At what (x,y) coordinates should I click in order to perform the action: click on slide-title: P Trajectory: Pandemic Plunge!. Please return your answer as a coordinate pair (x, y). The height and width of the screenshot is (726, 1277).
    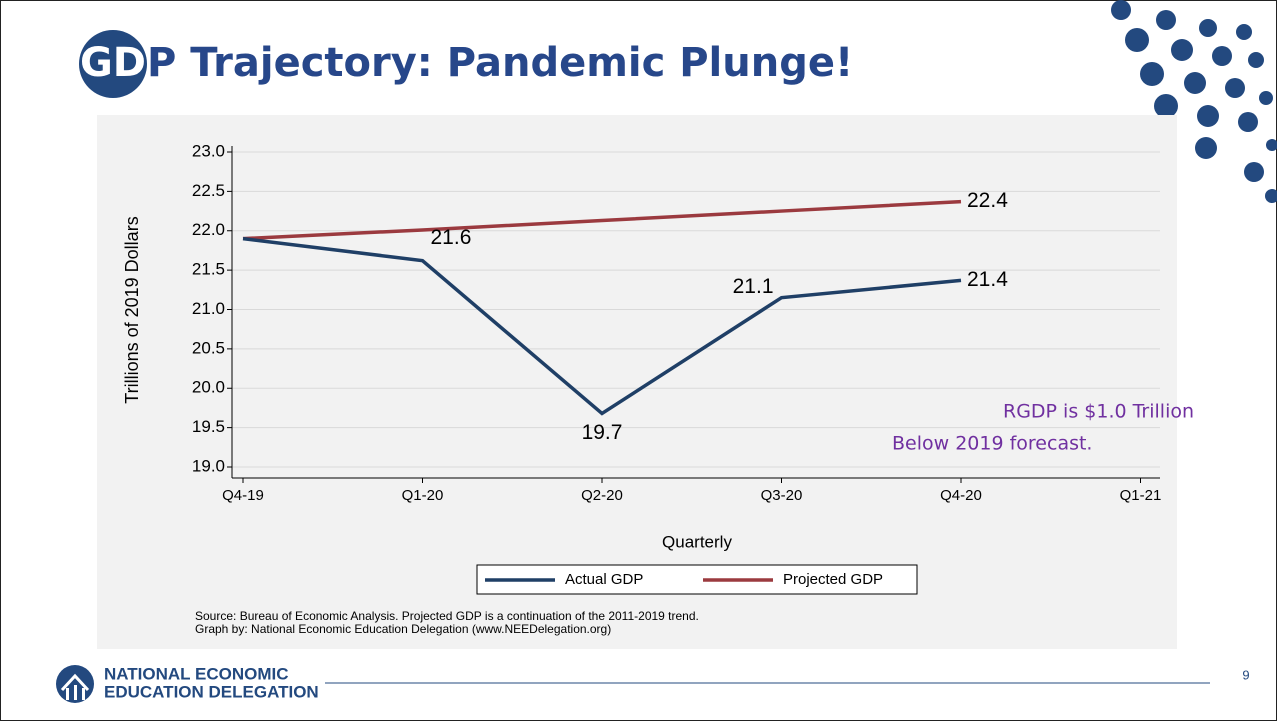
    Looking at the image, I should click on (500, 63).